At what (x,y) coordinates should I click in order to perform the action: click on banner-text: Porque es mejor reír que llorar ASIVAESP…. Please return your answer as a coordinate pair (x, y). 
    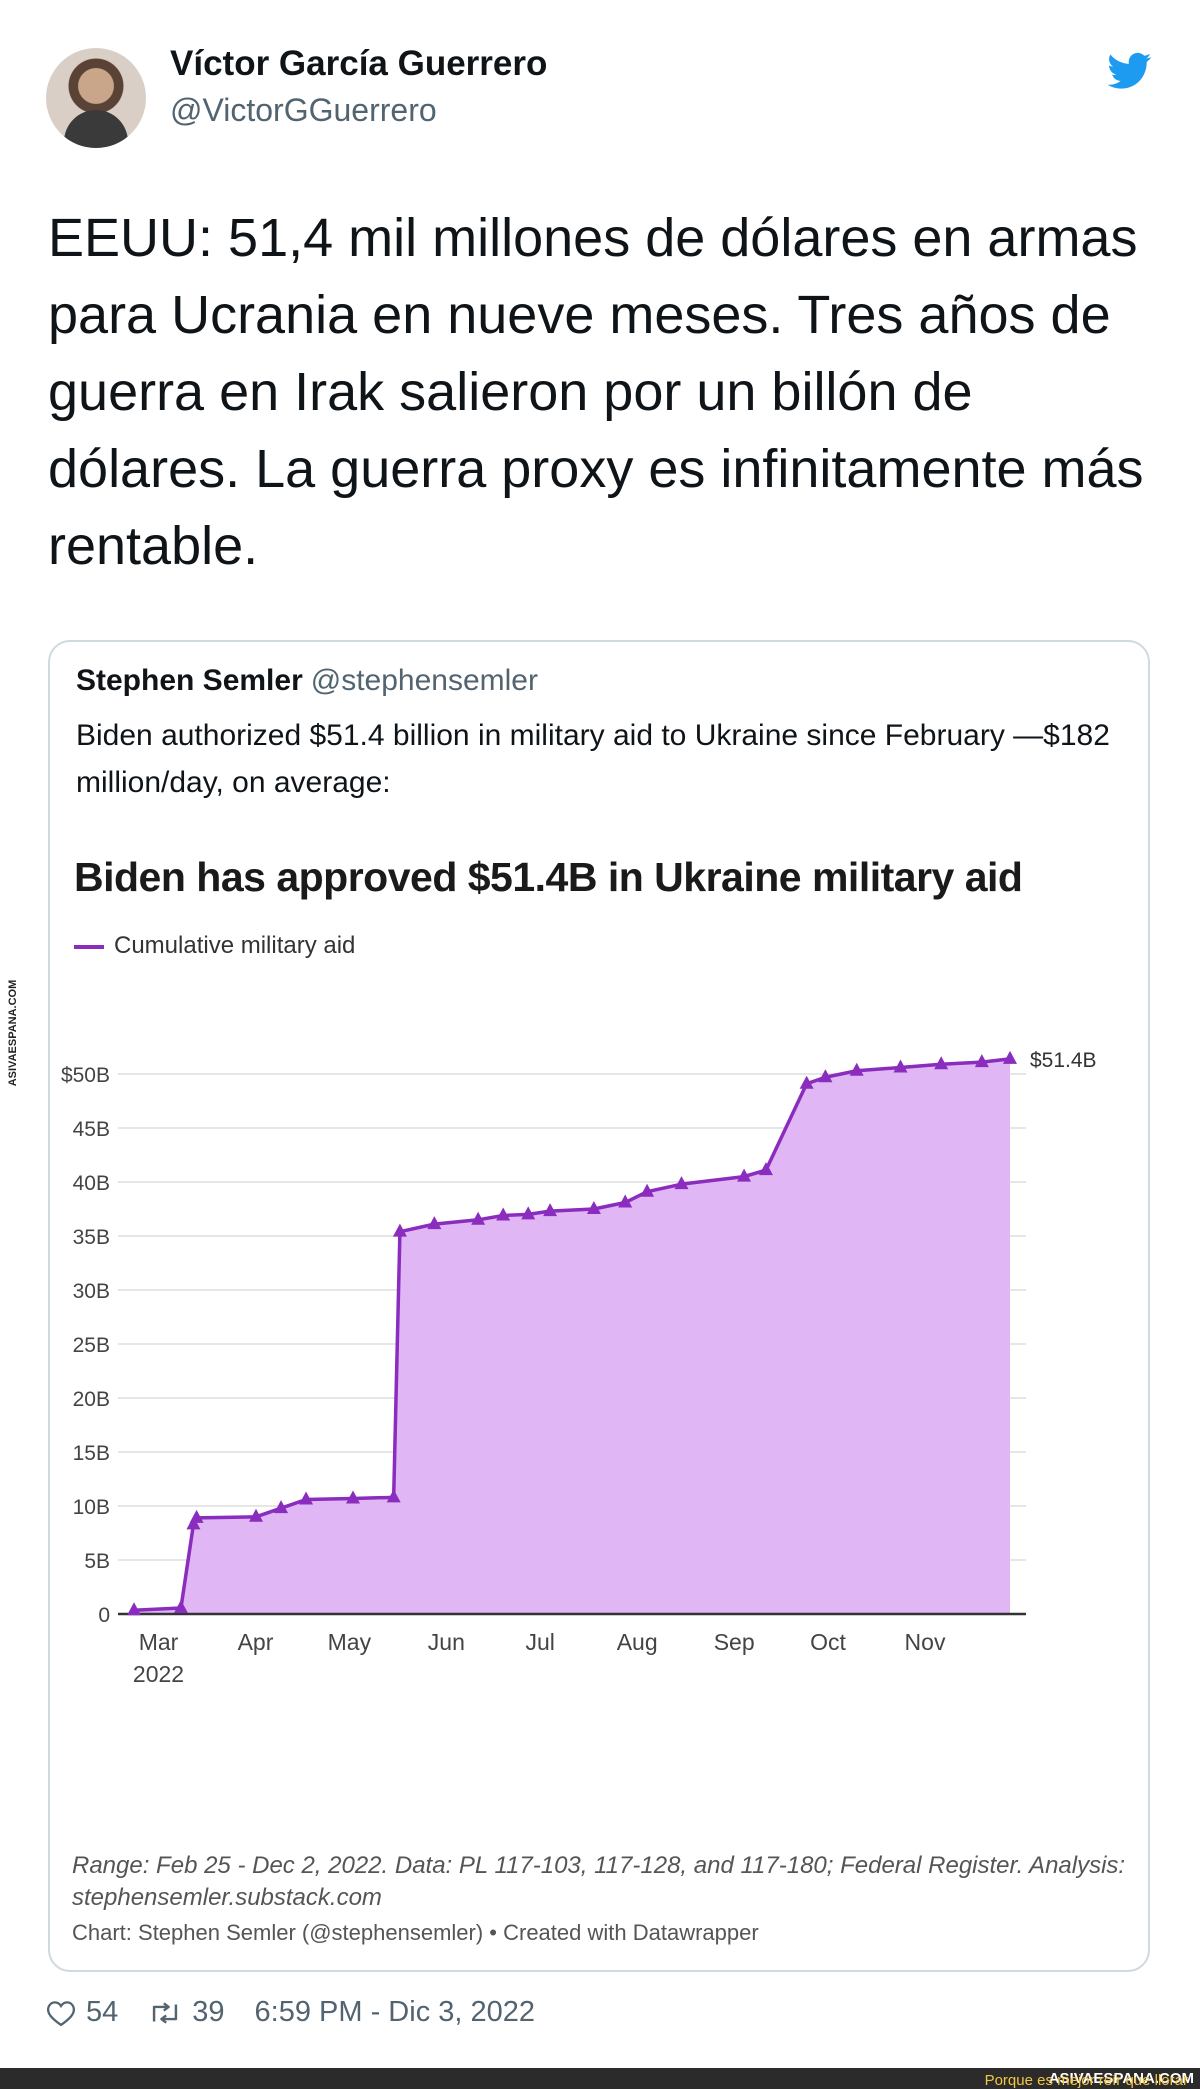
    Looking at the image, I should click on (1089, 2079).